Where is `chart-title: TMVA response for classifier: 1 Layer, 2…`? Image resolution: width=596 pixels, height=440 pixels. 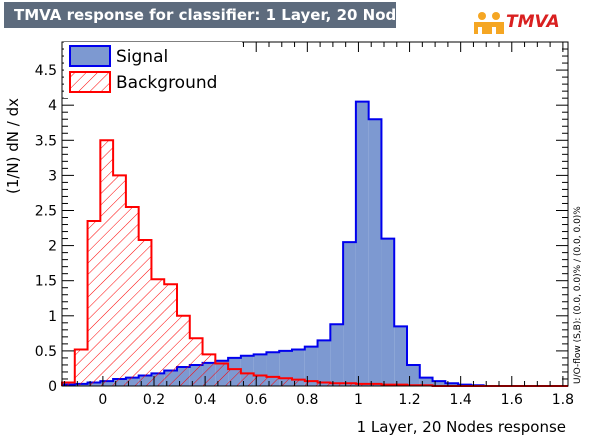 chart-title: TMVA response for classifier: 1 Layer, 2… is located at coordinates (209, 15).